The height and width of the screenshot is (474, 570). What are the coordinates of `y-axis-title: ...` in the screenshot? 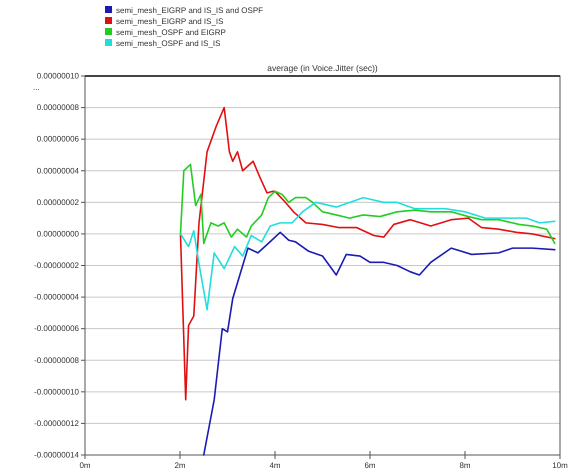 It's located at (36, 87).